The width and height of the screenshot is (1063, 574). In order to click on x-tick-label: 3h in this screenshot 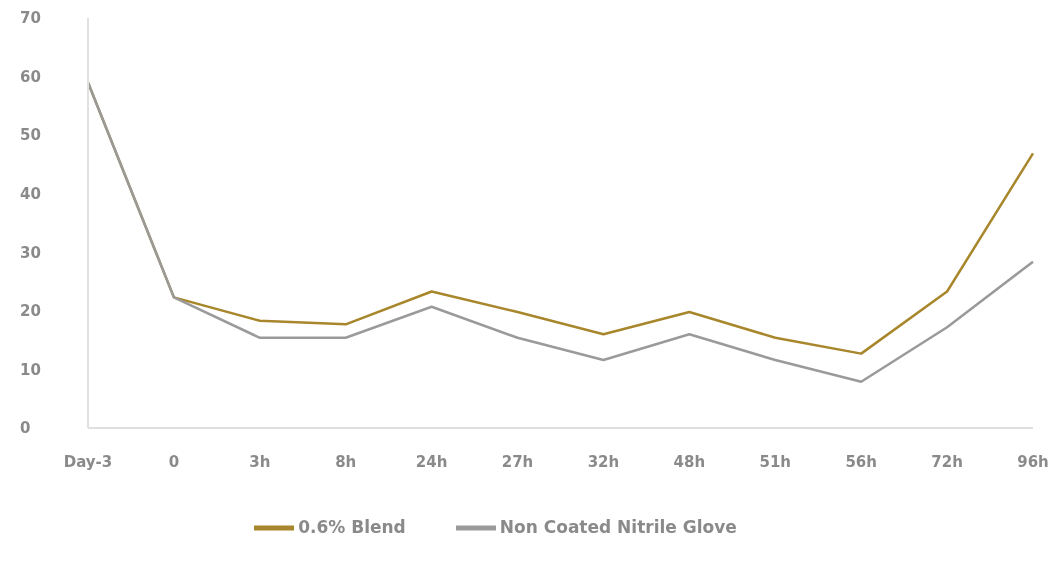, I will do `click(260, 461)`.